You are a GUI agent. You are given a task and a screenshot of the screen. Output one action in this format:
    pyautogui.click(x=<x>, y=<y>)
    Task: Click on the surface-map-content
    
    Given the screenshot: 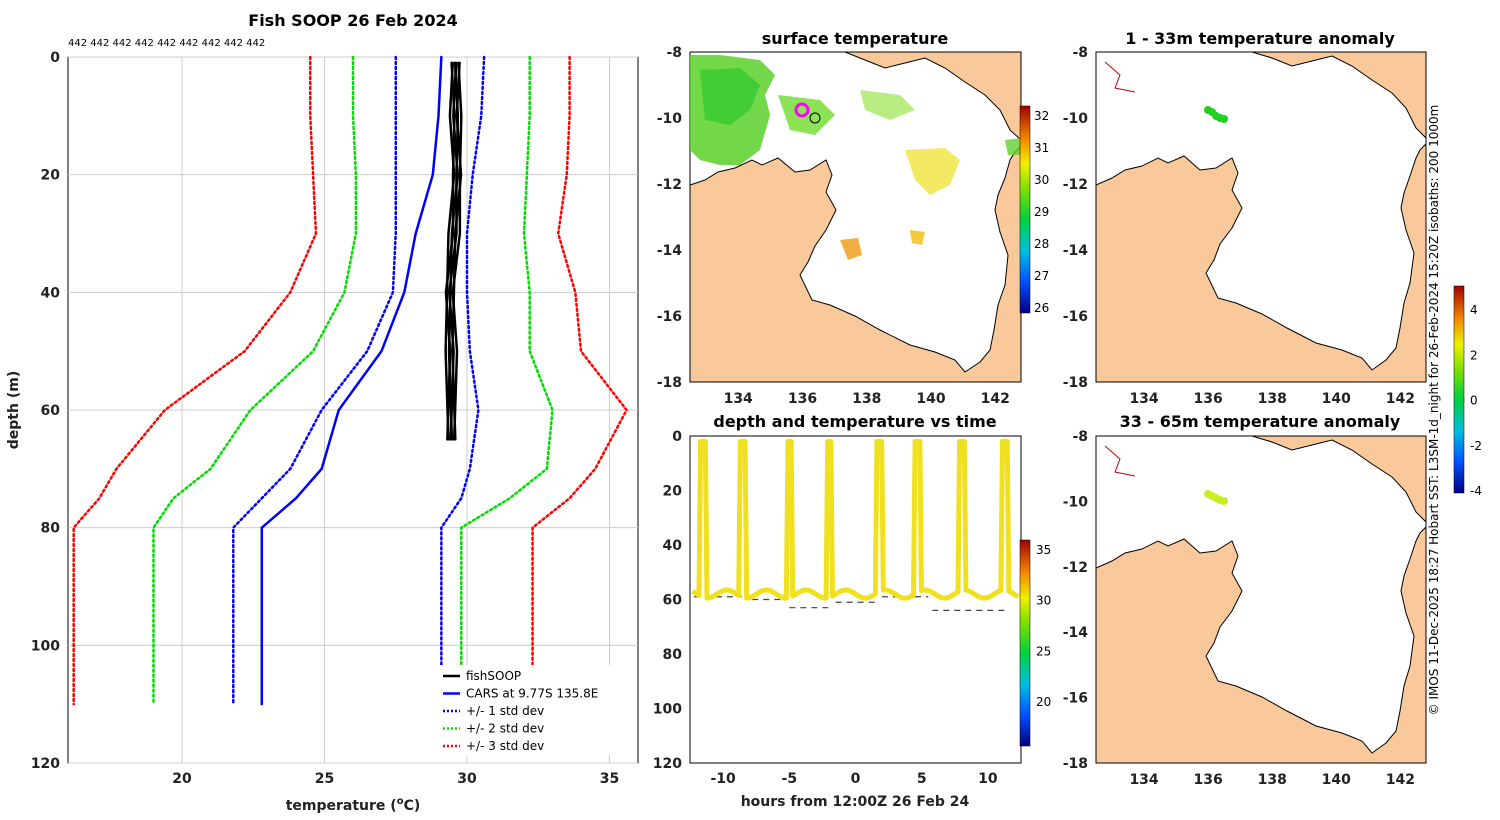 What is the action you would take?
    pyautogui.click(x=855, y=217)
    